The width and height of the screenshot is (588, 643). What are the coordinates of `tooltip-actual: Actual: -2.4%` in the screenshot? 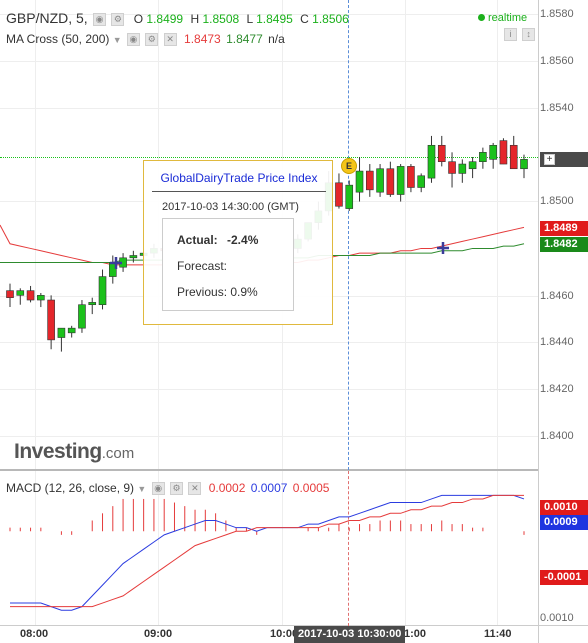 It's located at (217, 240).